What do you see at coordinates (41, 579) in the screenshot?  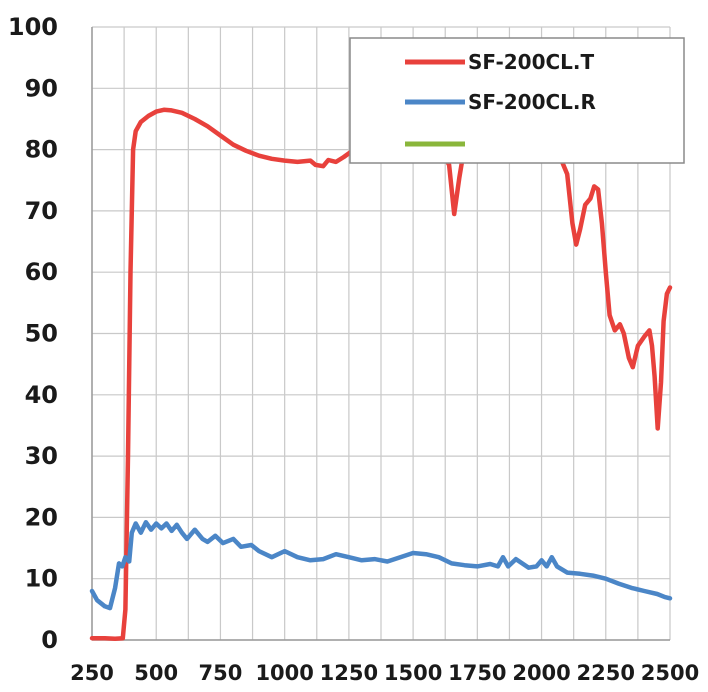 I see `y-tick-label: 10` at bounding box center [41, 579].